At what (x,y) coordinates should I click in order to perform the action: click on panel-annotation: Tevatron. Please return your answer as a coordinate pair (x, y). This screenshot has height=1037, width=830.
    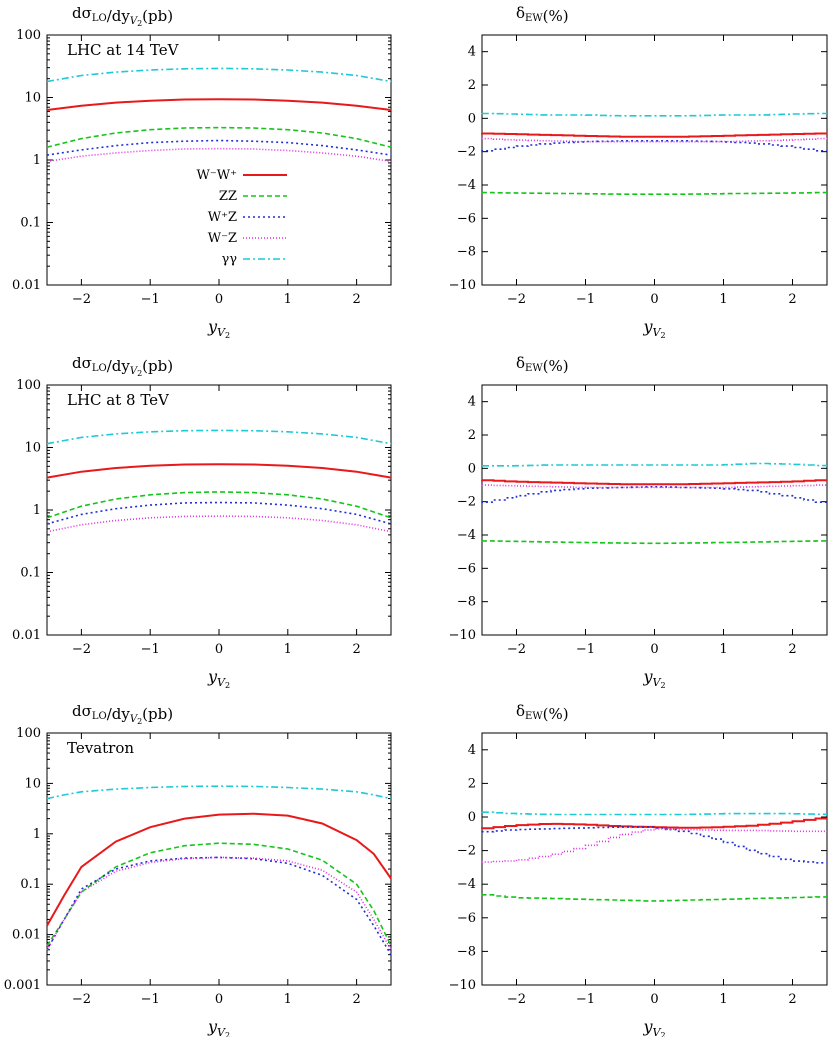
    Looking at the image, I should click on (100, 748).